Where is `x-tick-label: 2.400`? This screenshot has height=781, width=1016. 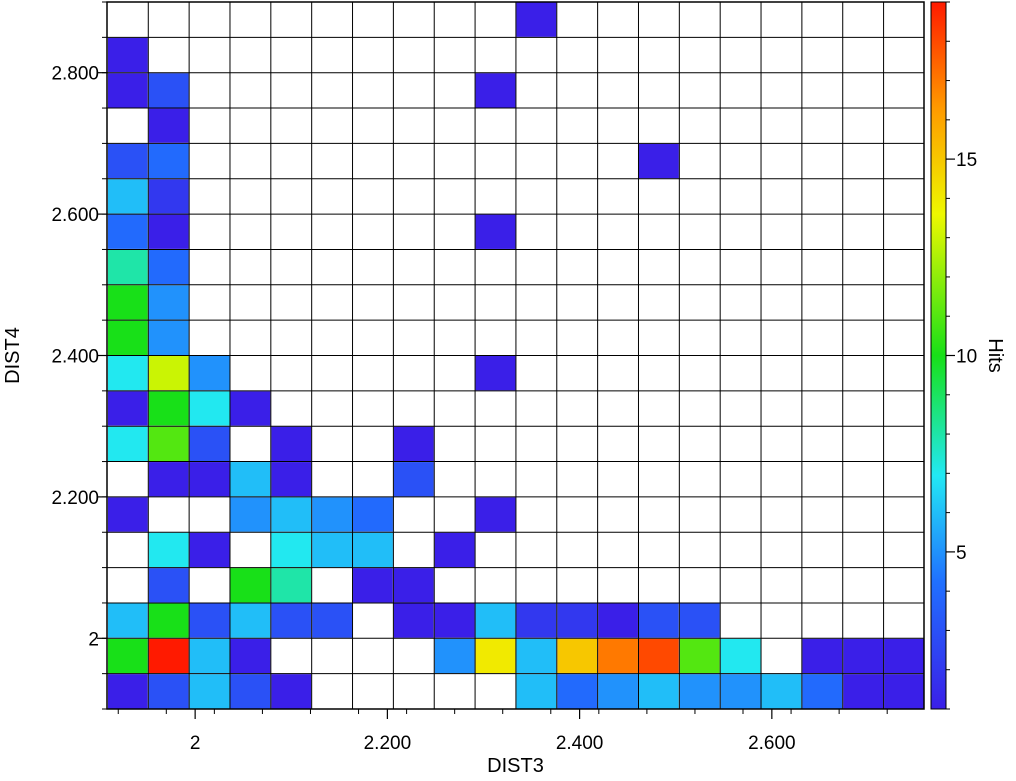 x-tick-label: 2.400 is located at coordinates (580, 743).